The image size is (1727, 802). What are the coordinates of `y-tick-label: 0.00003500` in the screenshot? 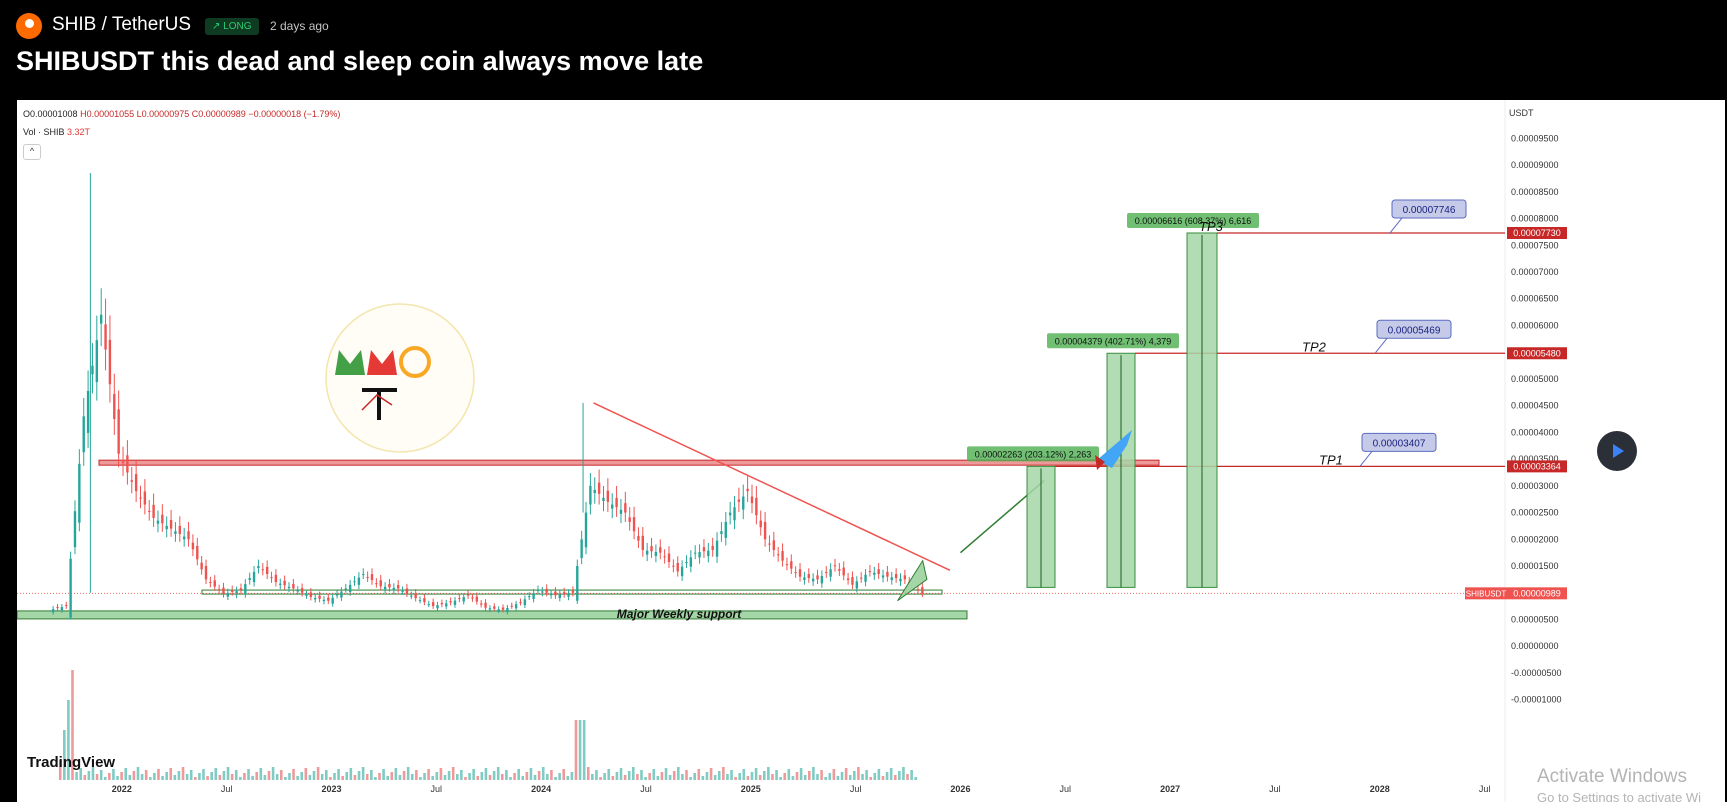 It's located at (1535, 459).